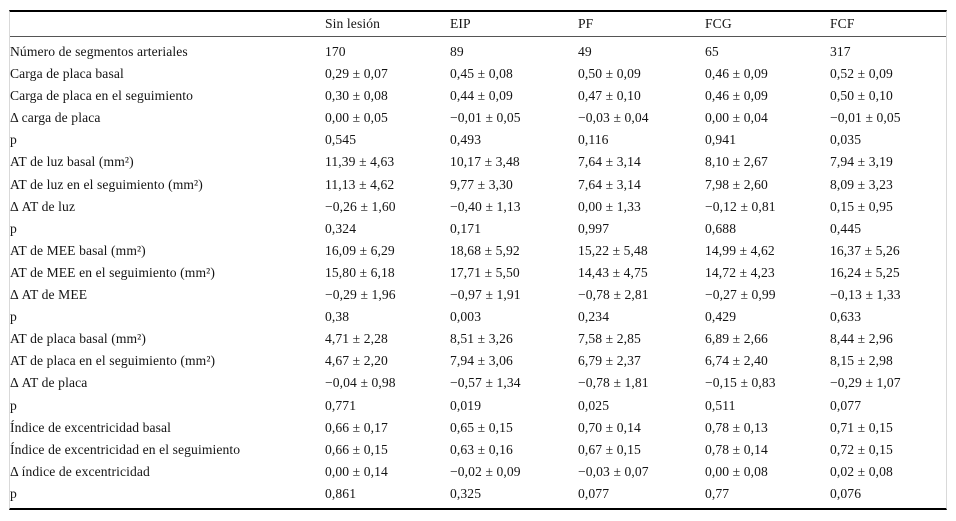 This screenshot has width=956, height=521. I want to click on table-cell: 0,52 ± 0,09, so click(861, 74).